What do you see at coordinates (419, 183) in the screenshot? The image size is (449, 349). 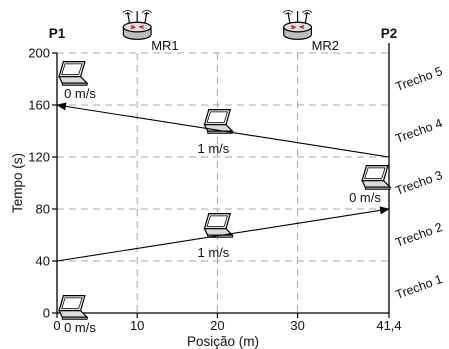 I see `segment-label: Trecho 3` at bounding box center [419, 183].